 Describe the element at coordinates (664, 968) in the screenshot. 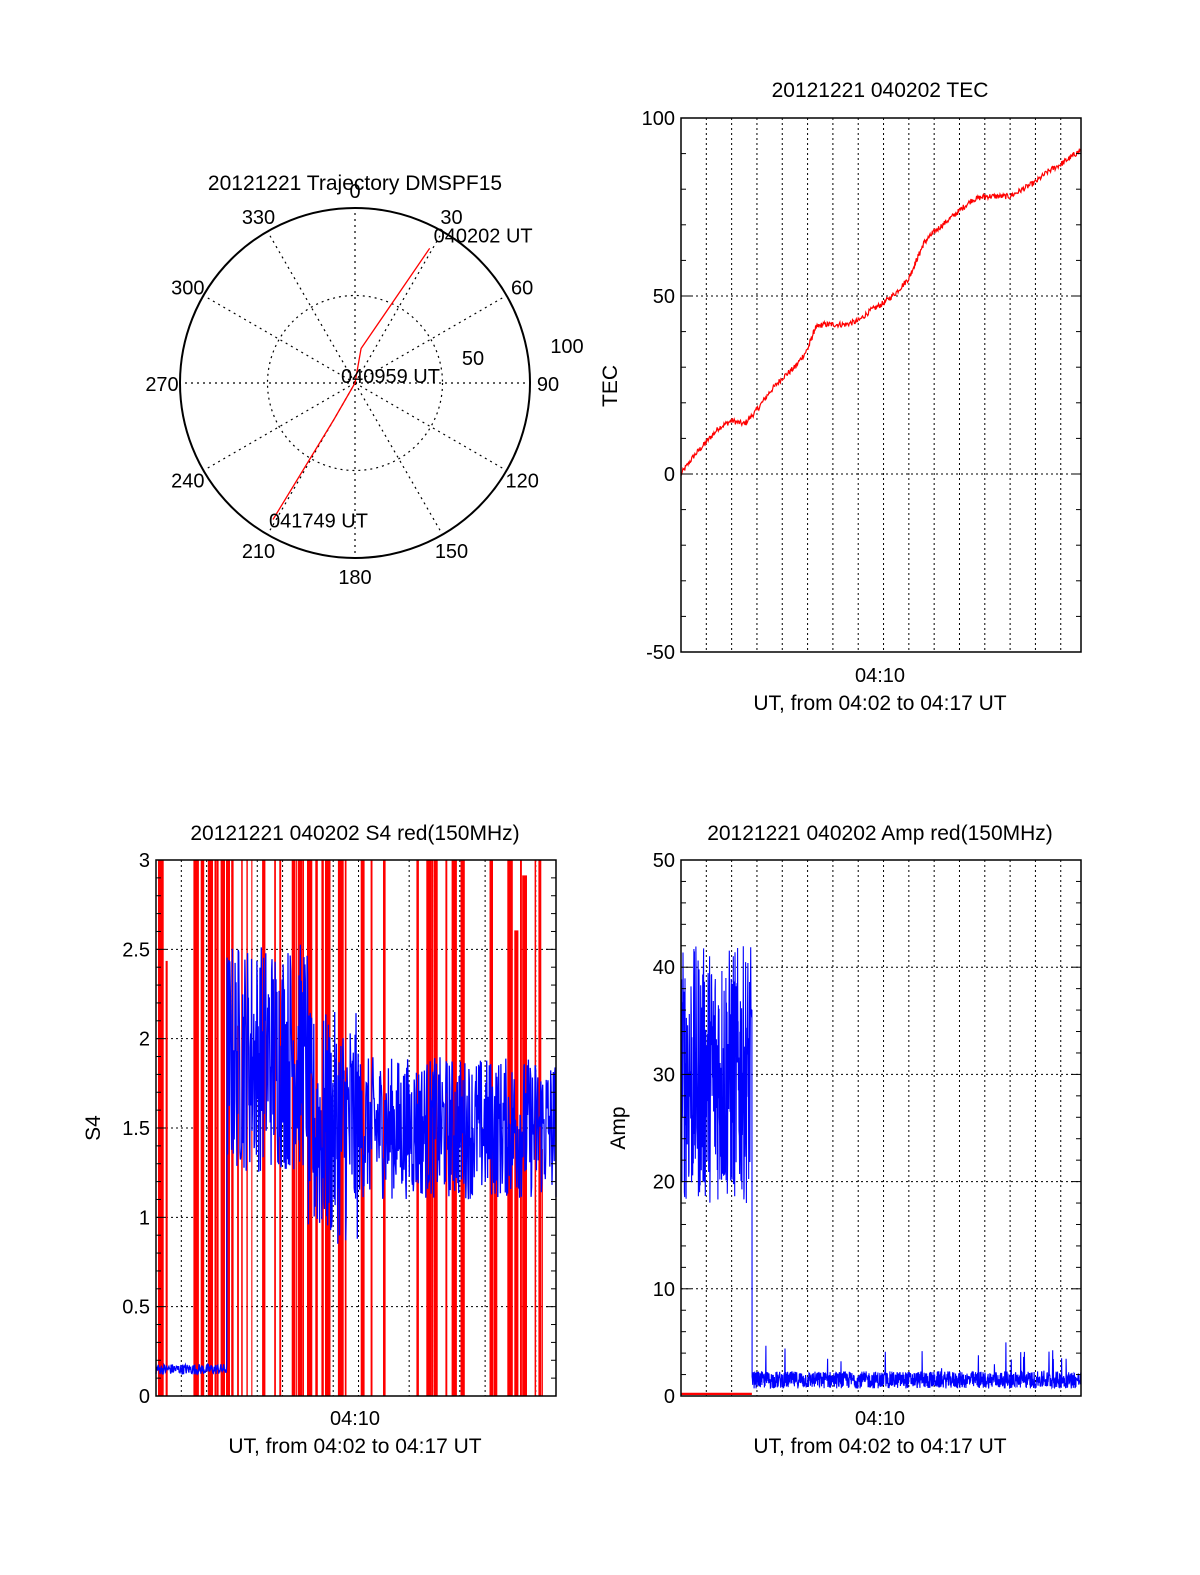

I see `amp-y-tick-label: 40` at that location.